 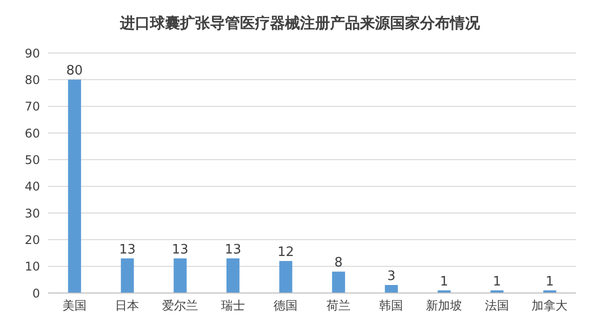 What do you see at coordinates (391, 305) in the screenshot?
I see `x-tick-label: 韩国` at bounding box center [391, 305].